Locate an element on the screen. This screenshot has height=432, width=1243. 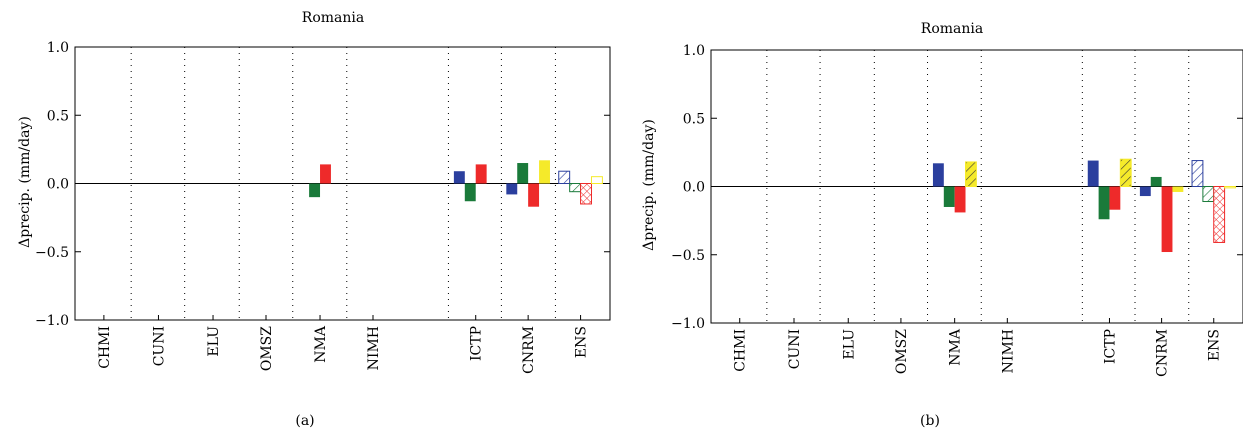
panel-label: (b) is located at coordinates (930, 421).